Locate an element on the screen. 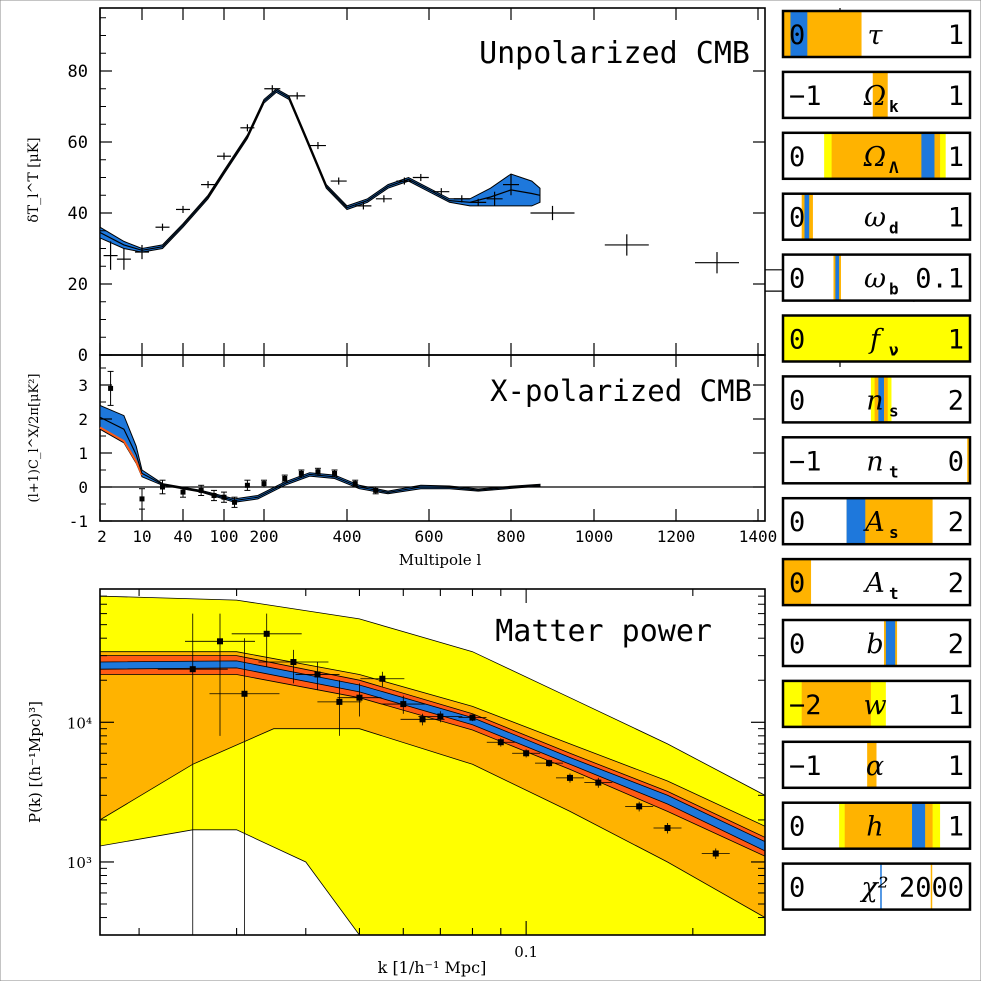 Image resolution: width=981 pixels, height=981 pixels. param-symbol-label: τ is located at coordinates (876, 35).